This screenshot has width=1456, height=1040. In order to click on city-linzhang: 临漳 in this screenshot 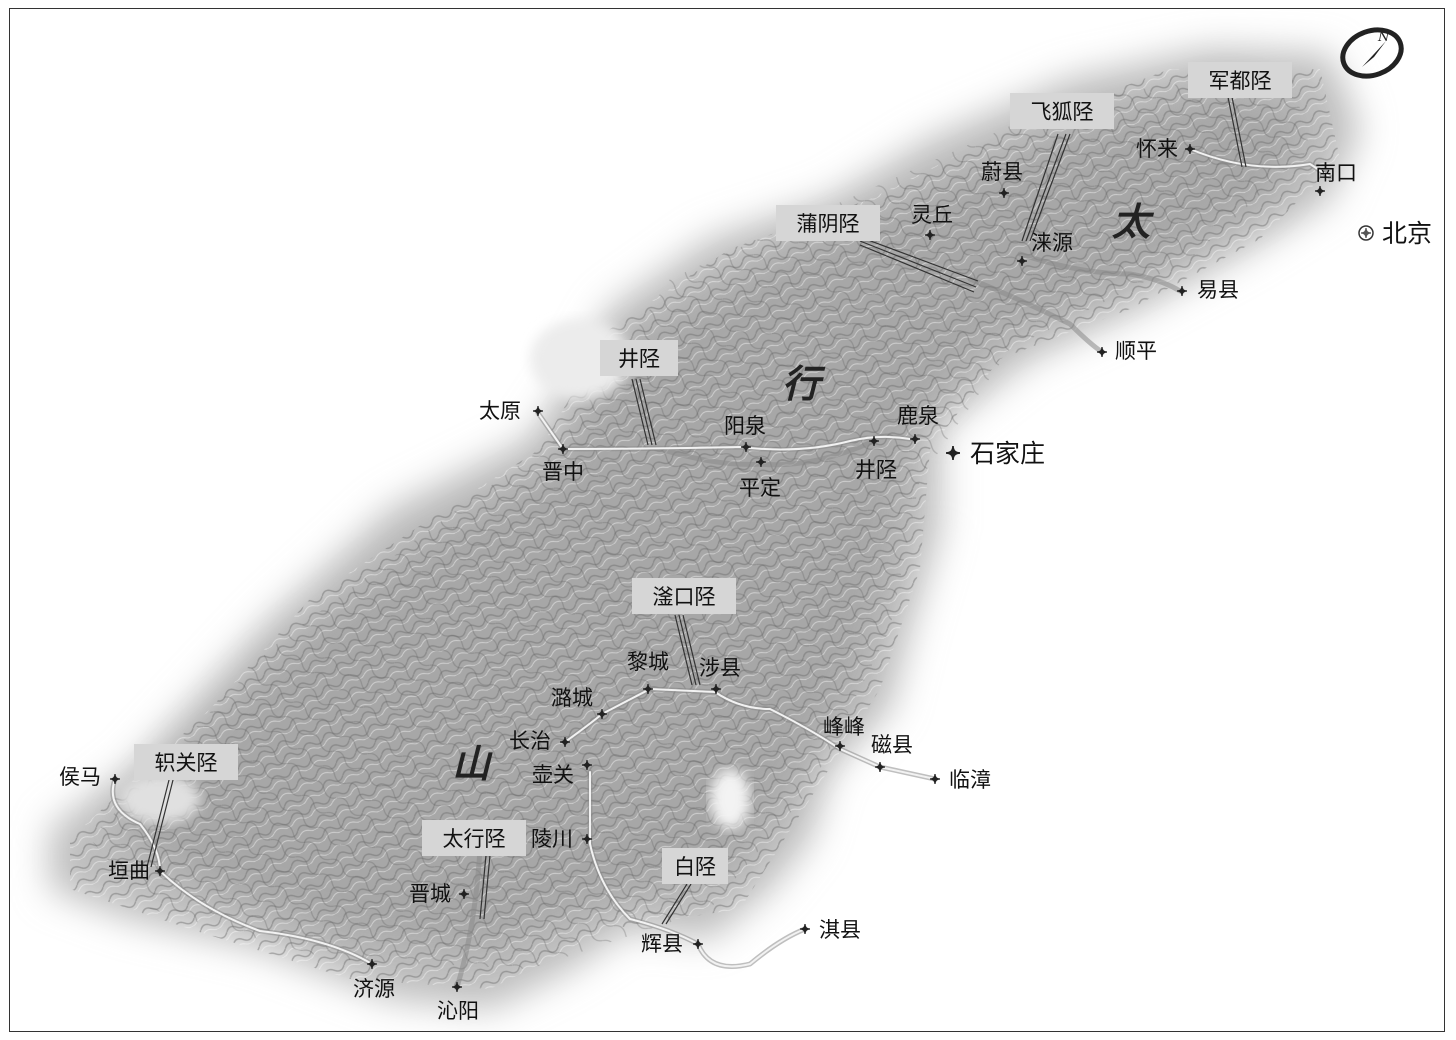, I will do `click(960, 780)`.